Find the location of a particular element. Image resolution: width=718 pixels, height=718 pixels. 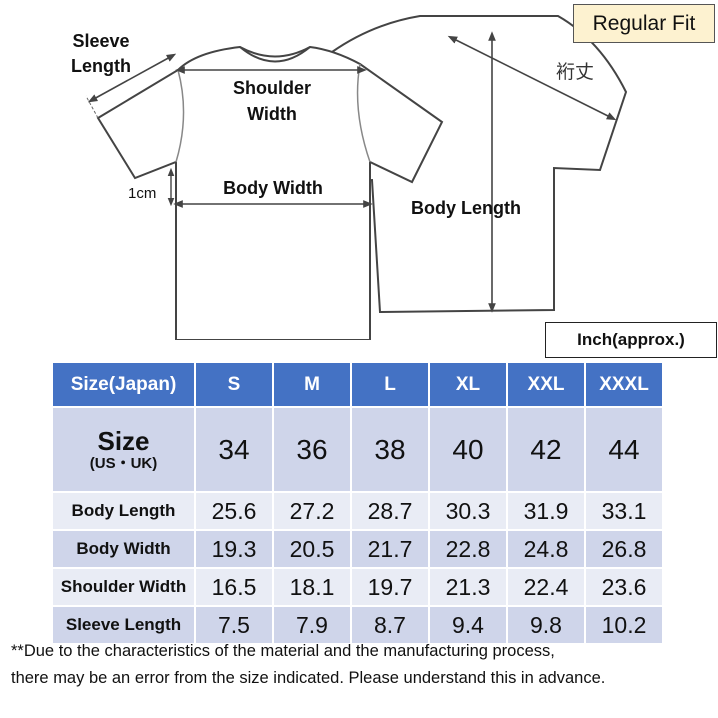

japanese-length-arrow is located at coordinates (532, 78).